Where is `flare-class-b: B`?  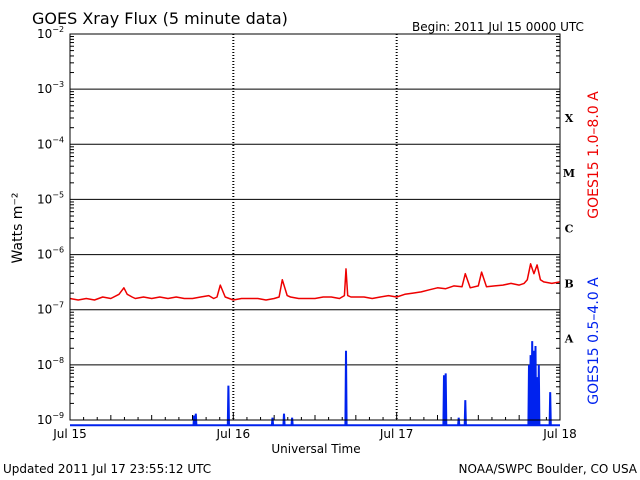
flare-class-b: B is located at coordinates (568, 283).